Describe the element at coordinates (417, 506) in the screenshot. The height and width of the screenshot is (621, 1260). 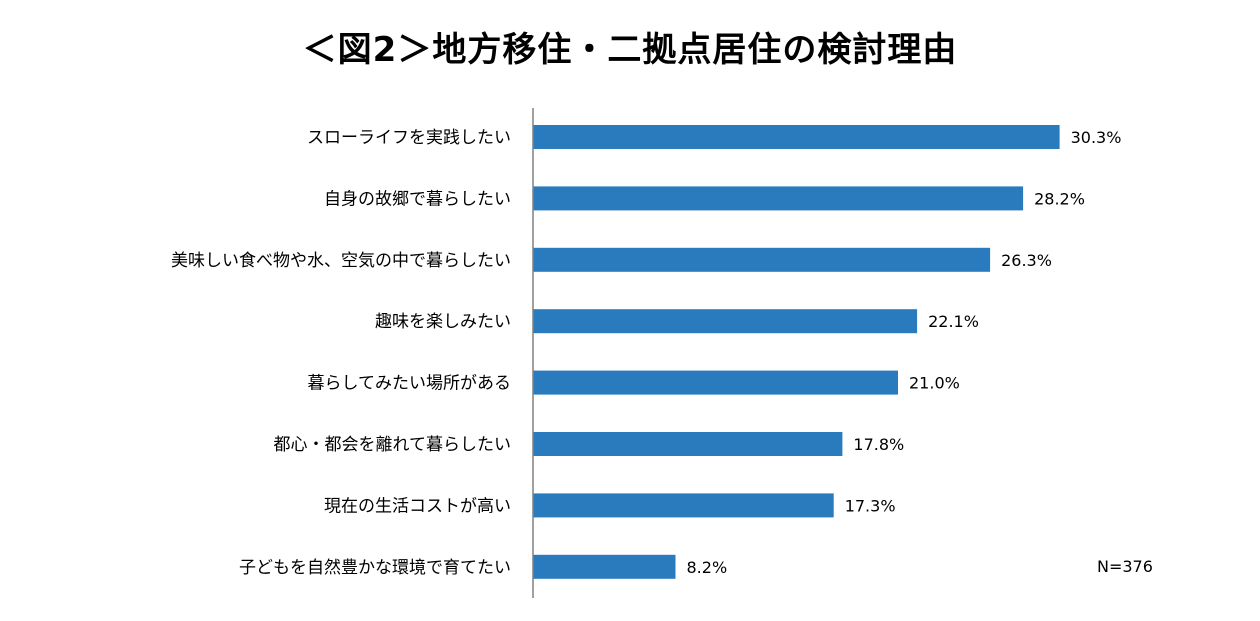
I see `category-label: 現在の生活コストが高い` at that location.